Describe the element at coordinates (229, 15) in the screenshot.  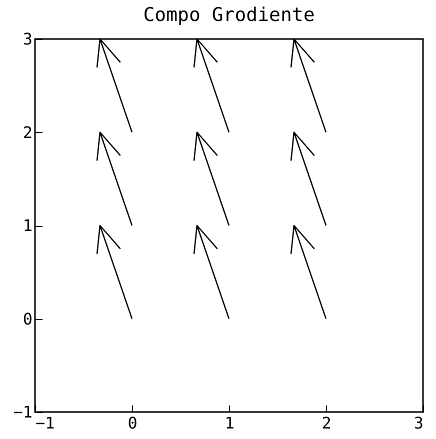
I see `chart-title: Compo Grodiente` at that location.